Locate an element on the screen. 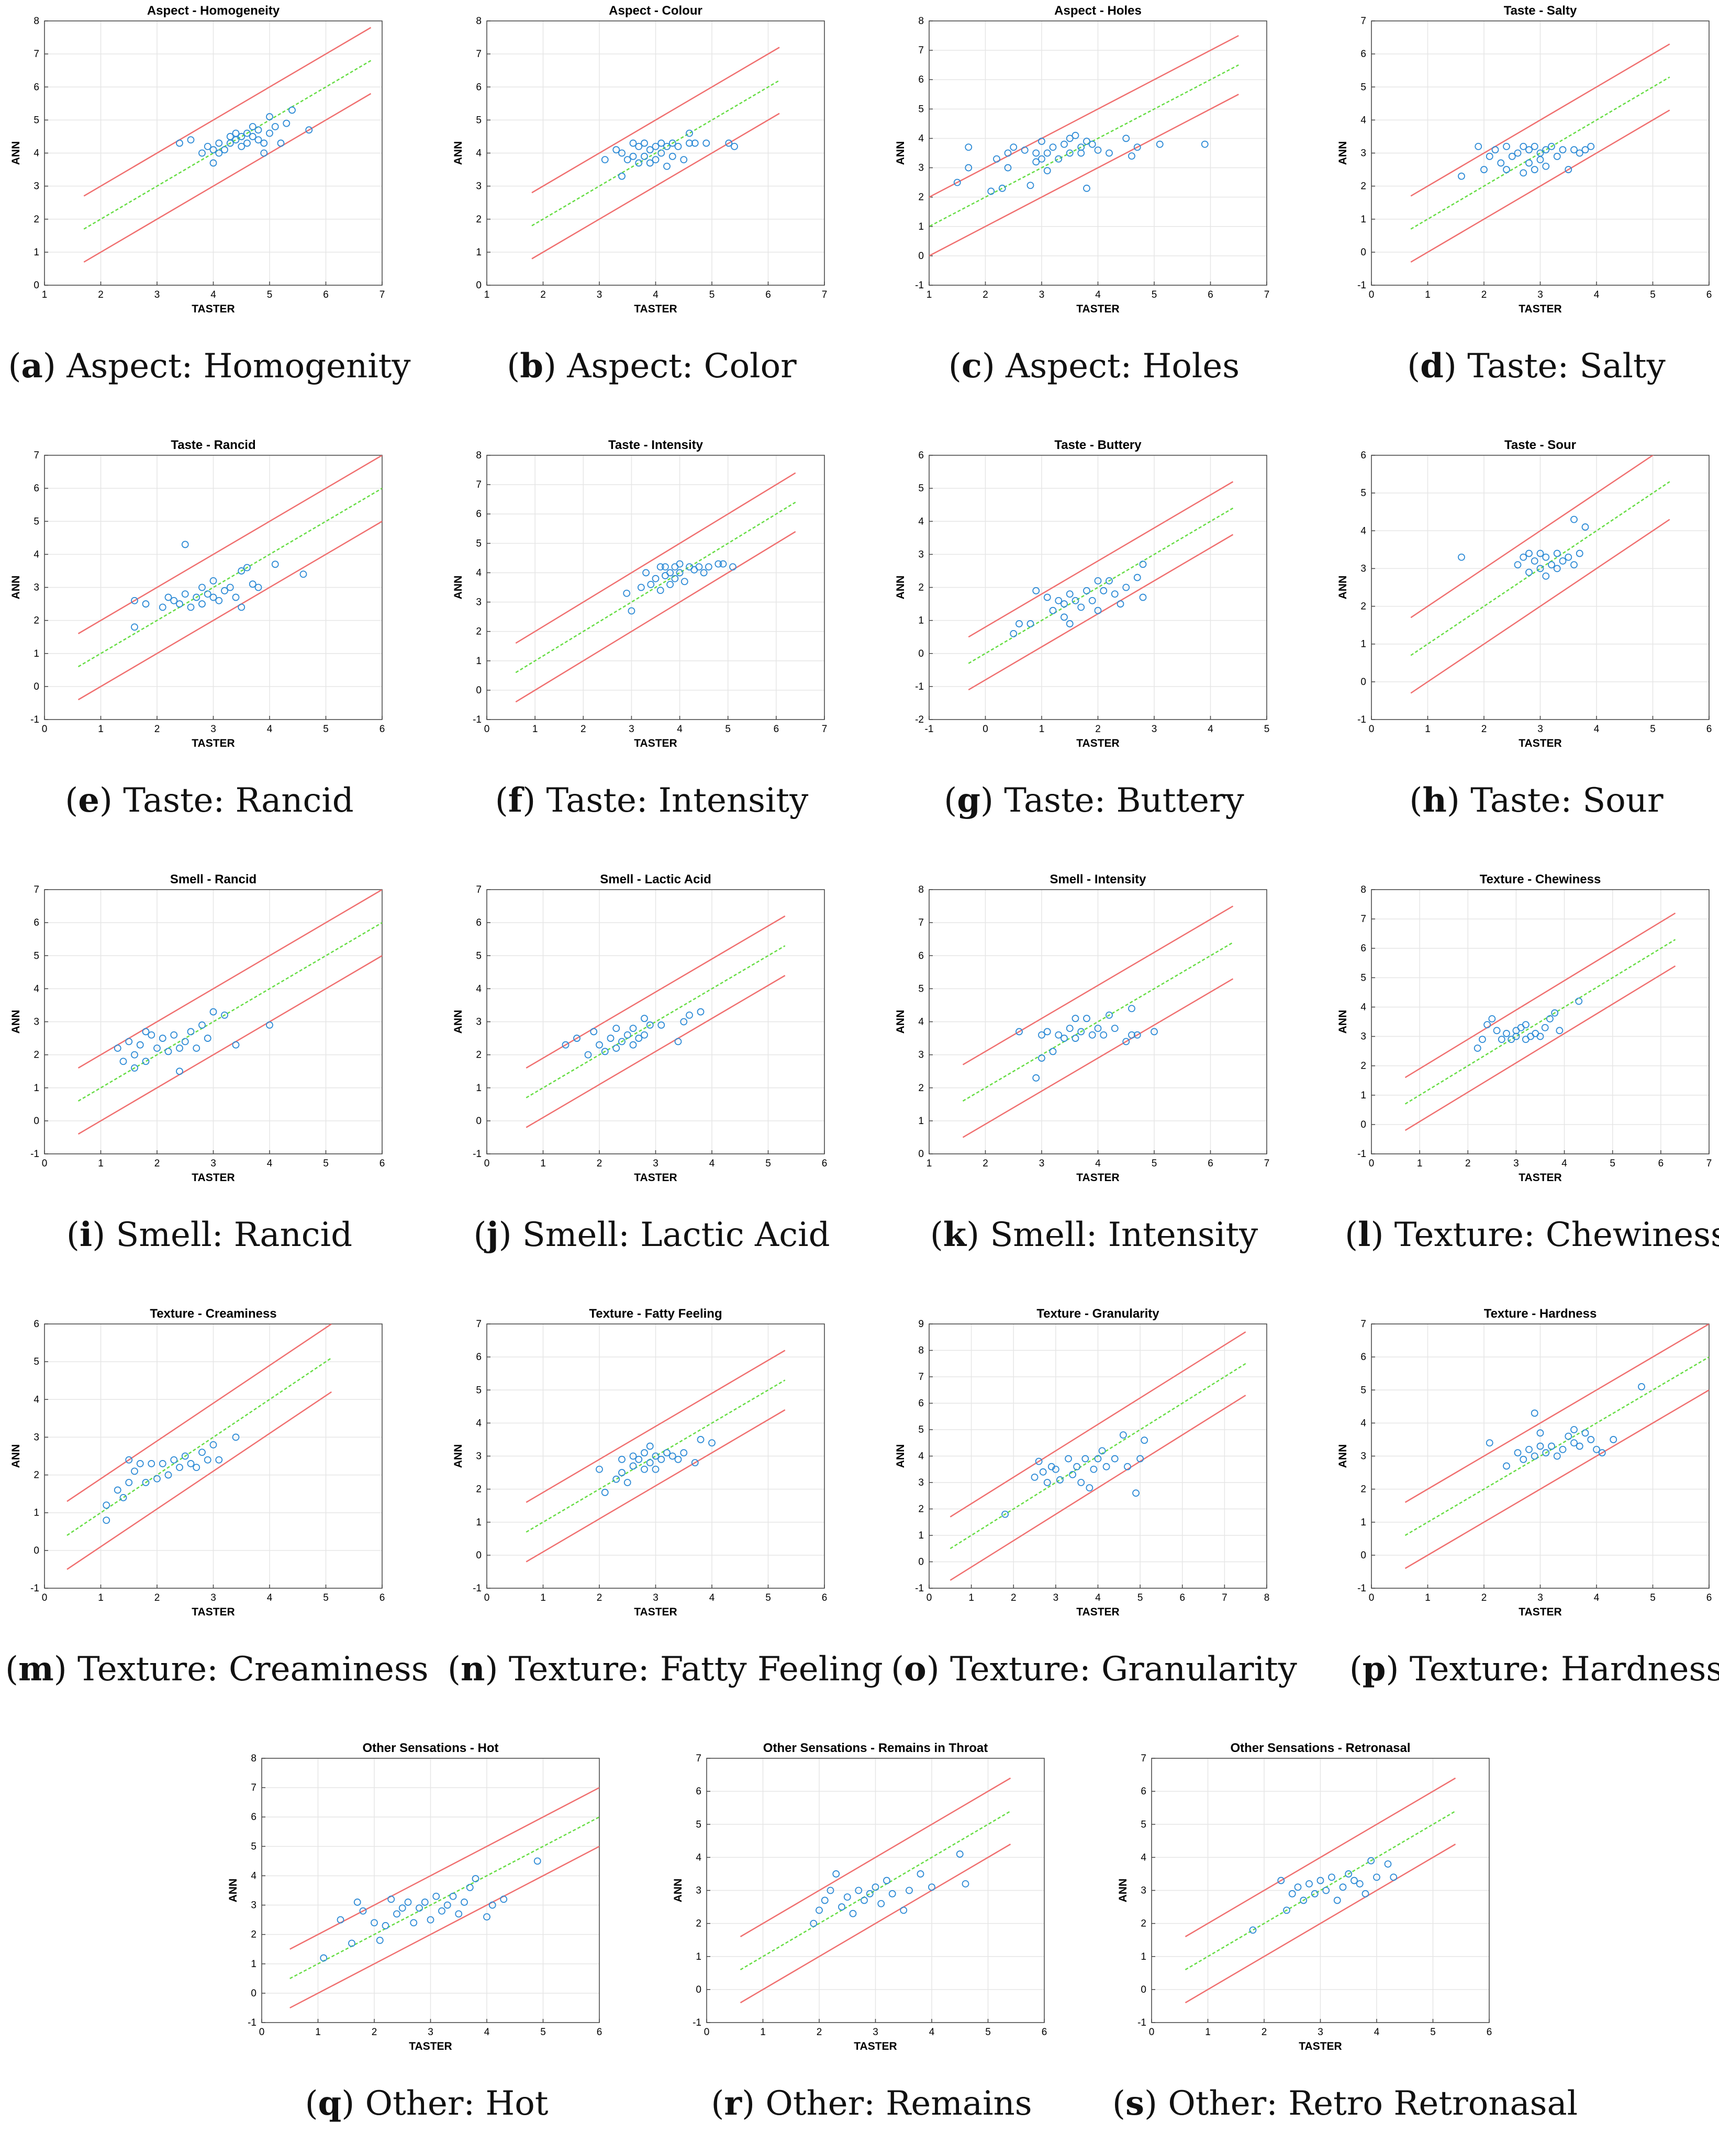 The height and width of the screenshot is (2156, 1719). y-tick-label: -2 is located at coordinates (920, 719).